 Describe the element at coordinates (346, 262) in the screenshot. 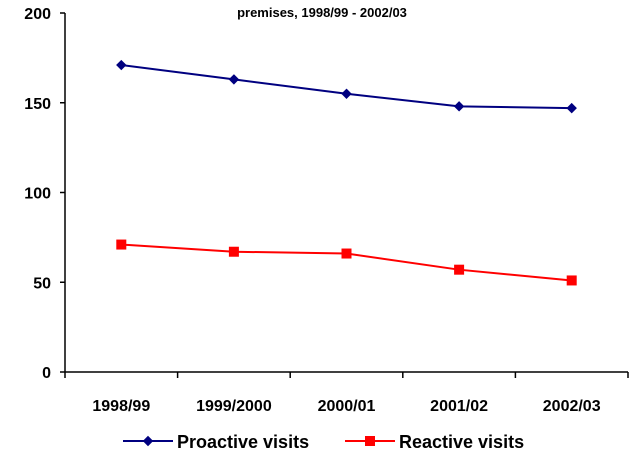

I see `series-reactive` at that location.